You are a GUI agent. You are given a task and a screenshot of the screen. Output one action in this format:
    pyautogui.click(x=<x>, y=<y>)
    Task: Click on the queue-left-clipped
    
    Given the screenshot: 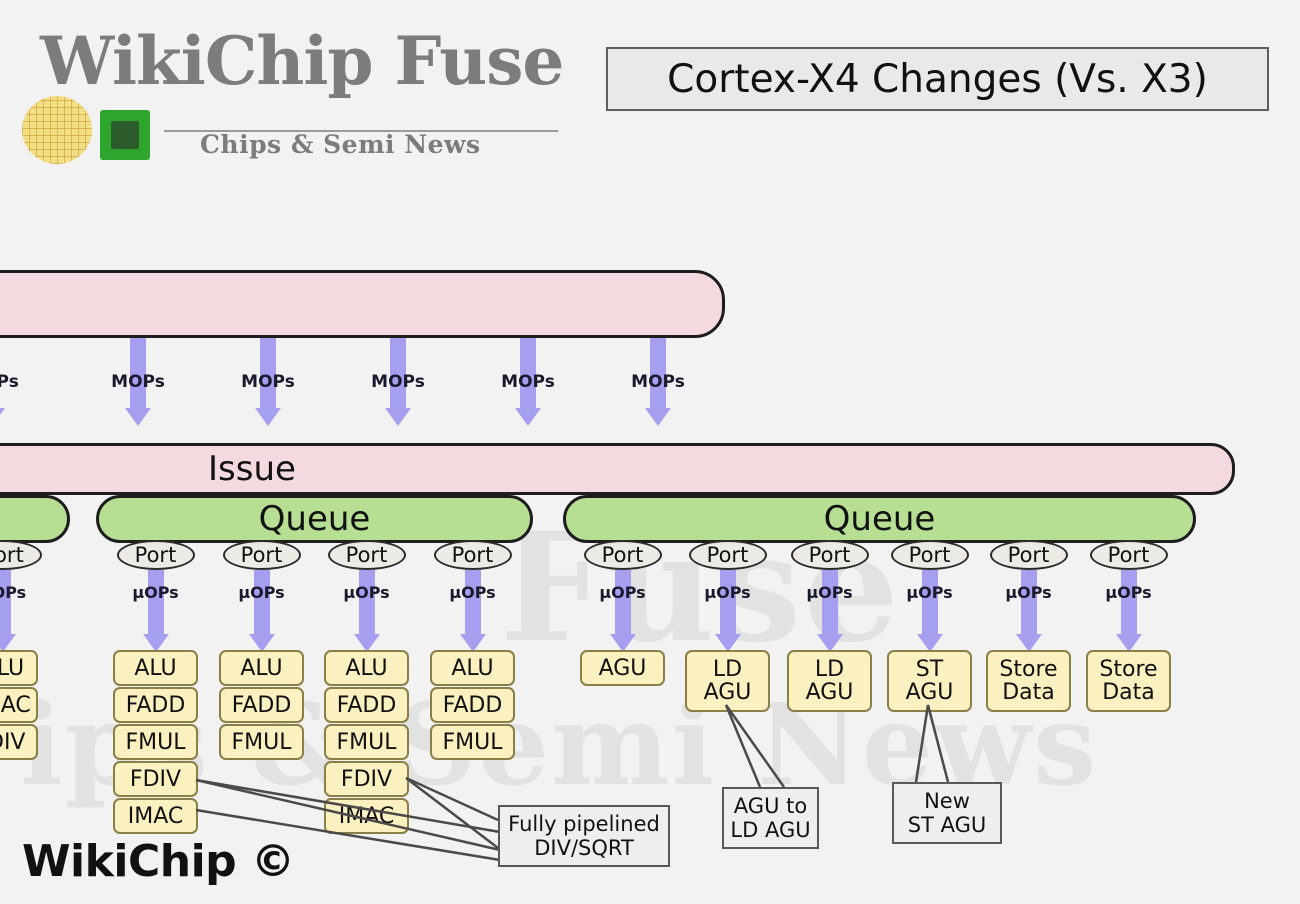 What is the action you would take?
    pyautogui.click(x=35, y=519)
    